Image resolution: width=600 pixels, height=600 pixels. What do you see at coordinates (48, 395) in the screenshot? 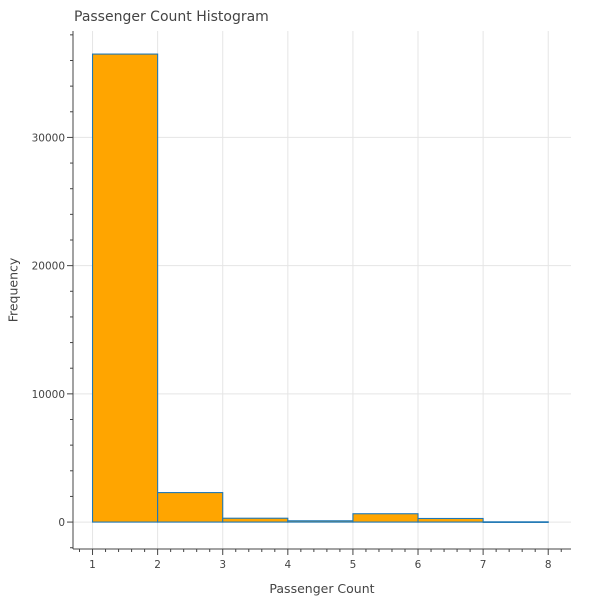
I see `y-tick-label: 10000` at bounding box center [48, 395].